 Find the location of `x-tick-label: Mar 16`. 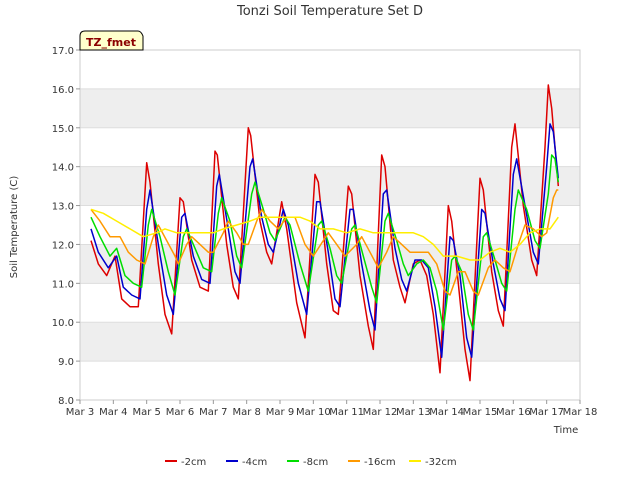

x-tick-label: Mar 16 is located at coordinates (513, 412).